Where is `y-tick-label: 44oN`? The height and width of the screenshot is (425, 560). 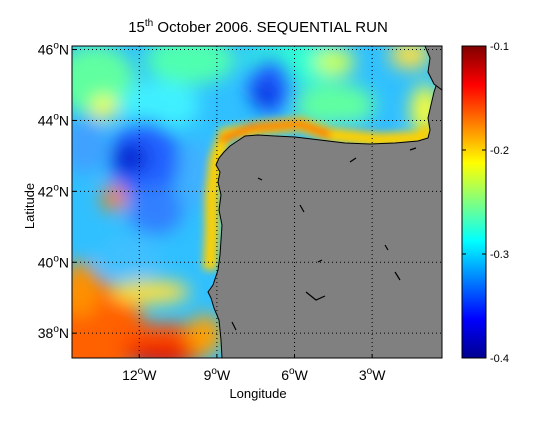 y-tick-label: 44oN is located at coordinates (53, 119).